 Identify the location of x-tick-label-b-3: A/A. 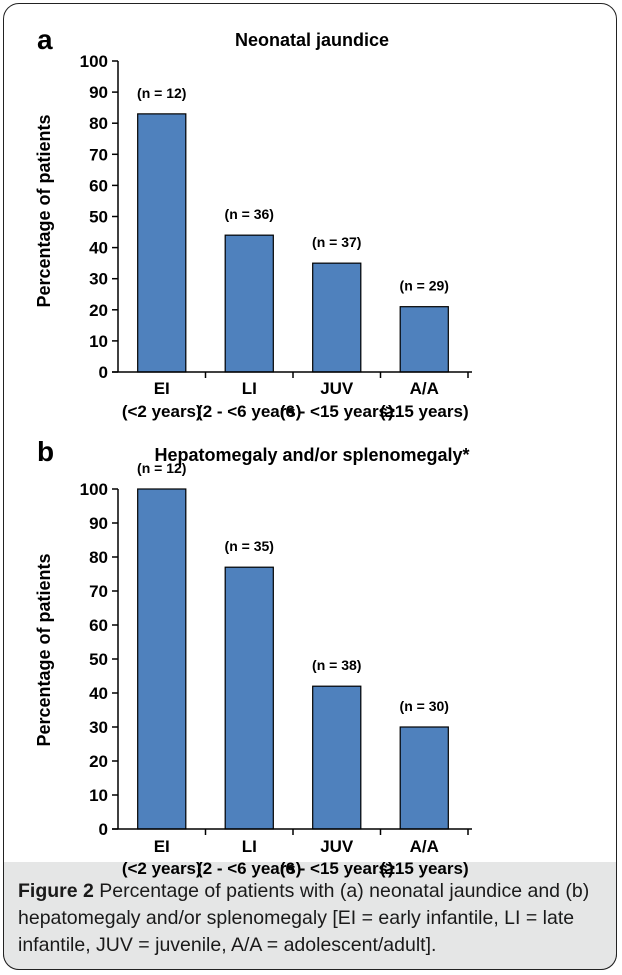
(424, 846).